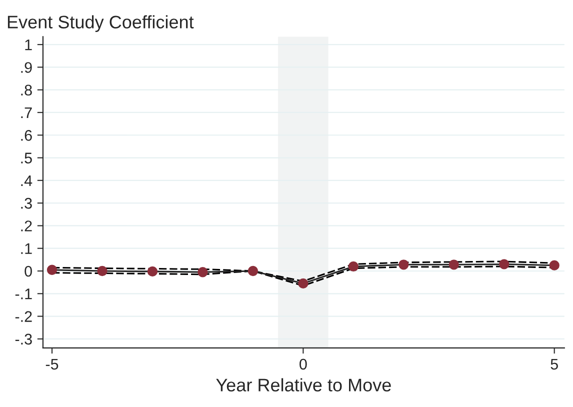  I want to click on y-tick-label: .4, so click(26, 180).